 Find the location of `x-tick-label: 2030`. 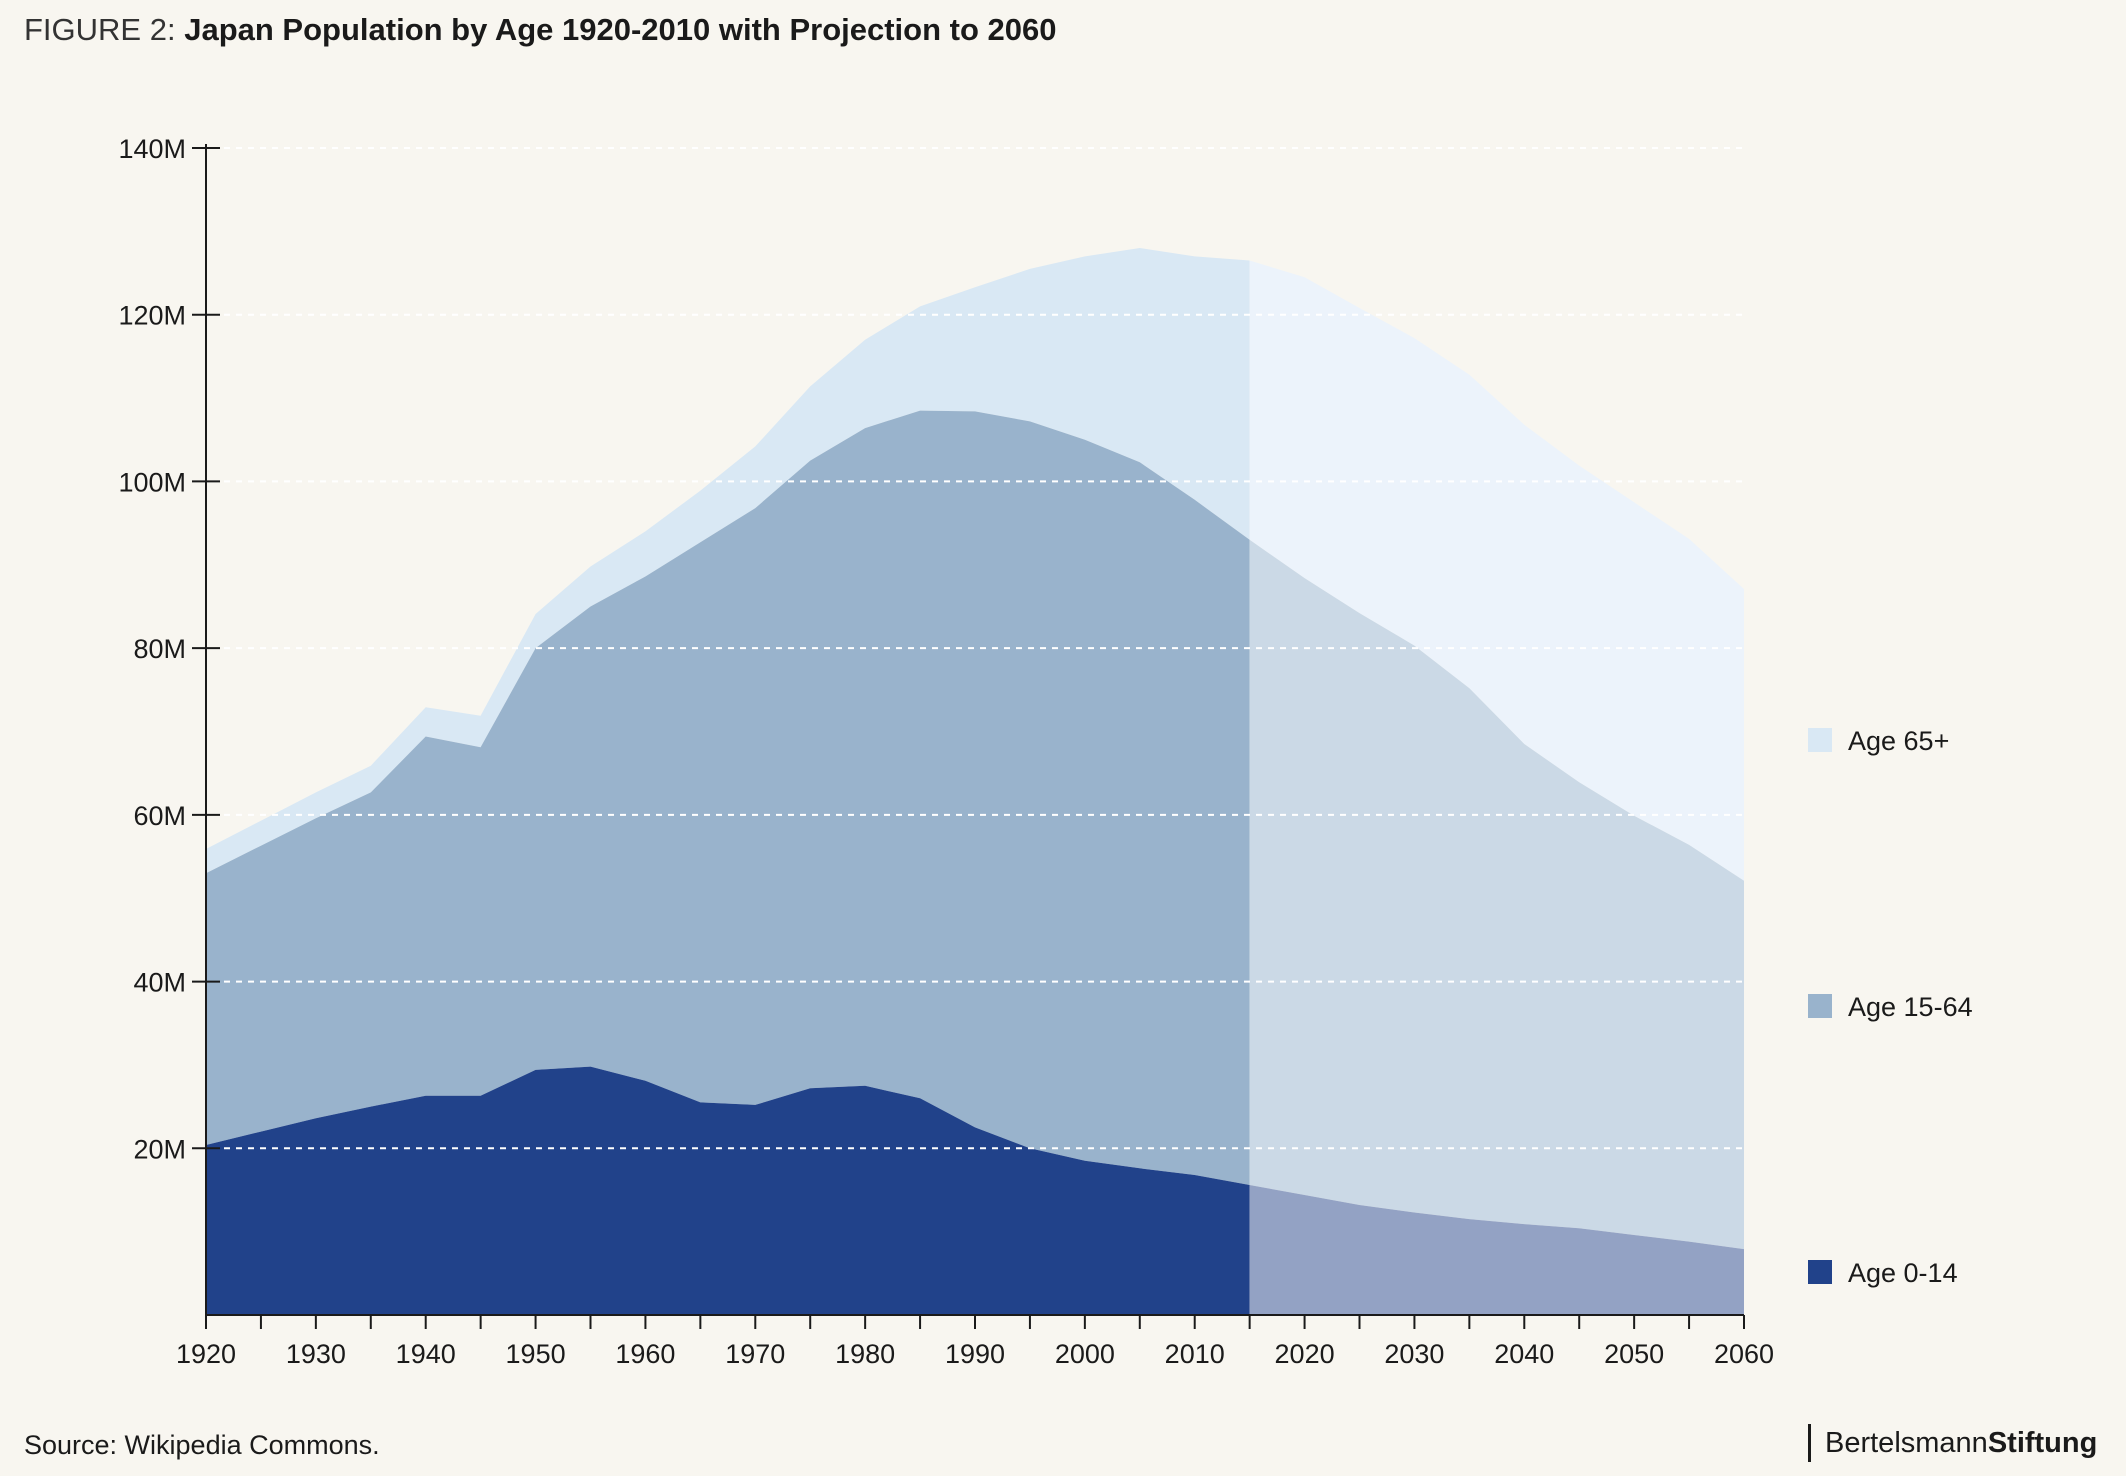

x-tick-label: 2030 is located at coordinates (1414, 1354).